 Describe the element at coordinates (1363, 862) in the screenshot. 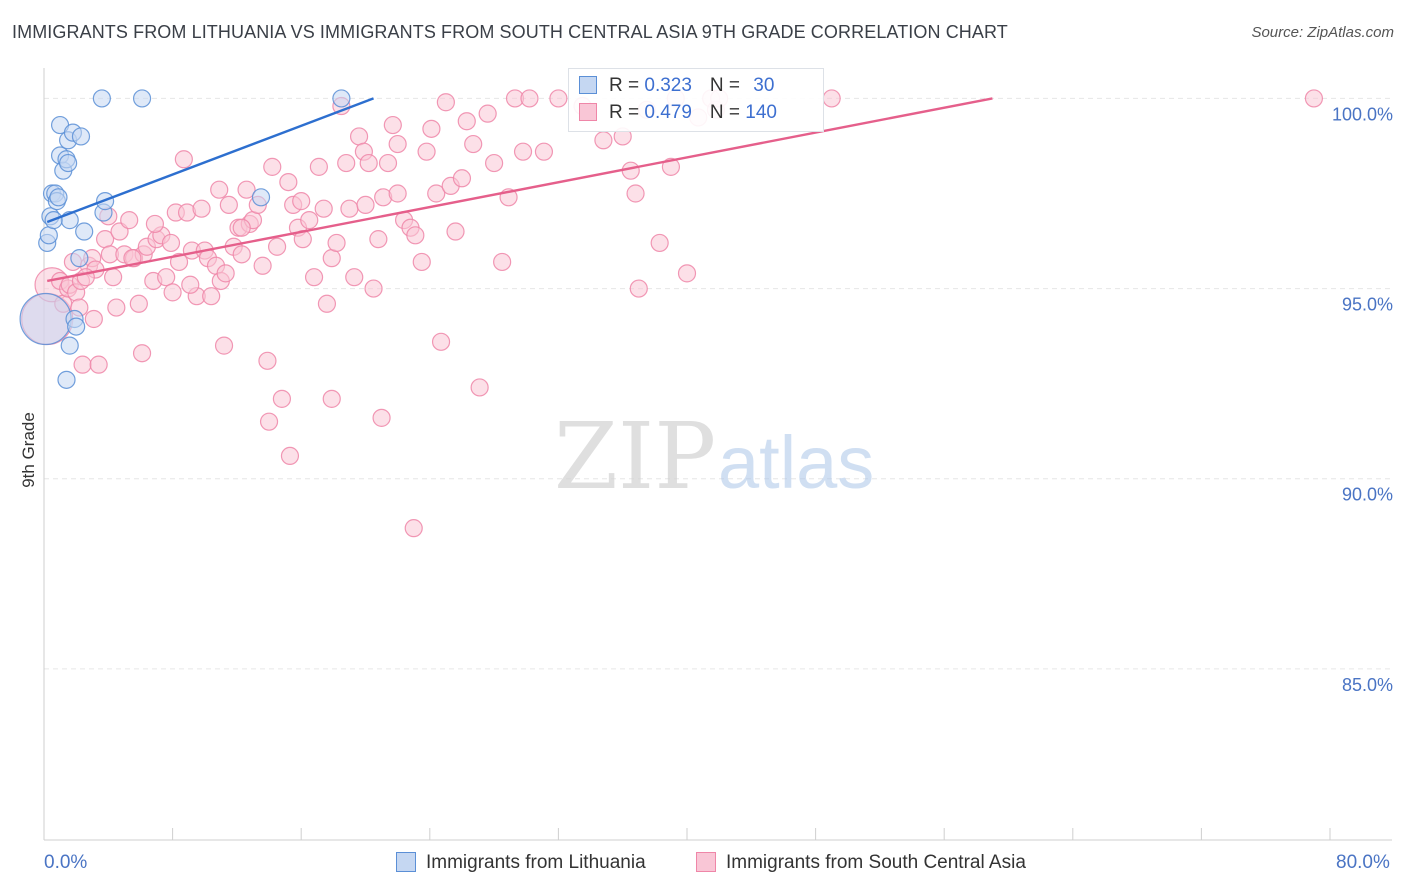

I see `x-axis-max-label: 80.0%` at that location.